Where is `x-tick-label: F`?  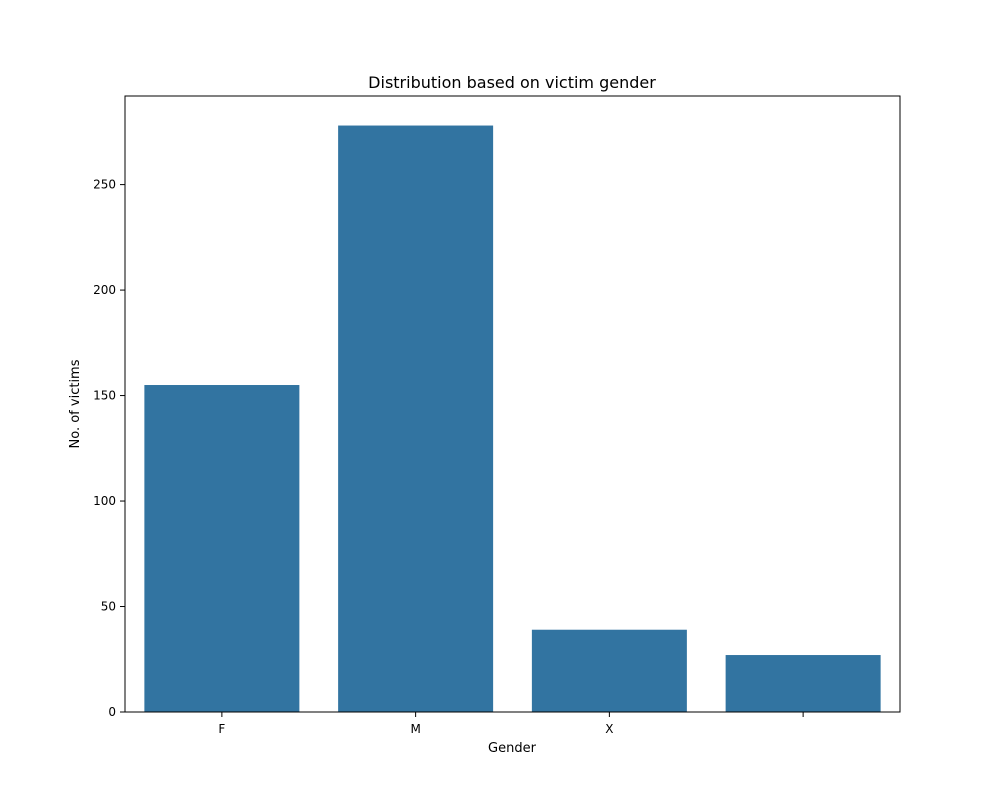 x-tick-label: F is located at coordinates (221, 729).